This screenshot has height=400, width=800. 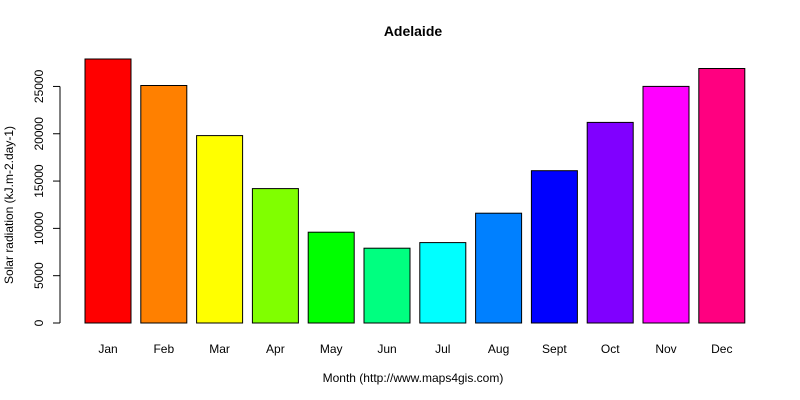 What do you see at coordinates (666, 204) in the screenshot?
I see `bar-nov` at bounding box center [666, 204].